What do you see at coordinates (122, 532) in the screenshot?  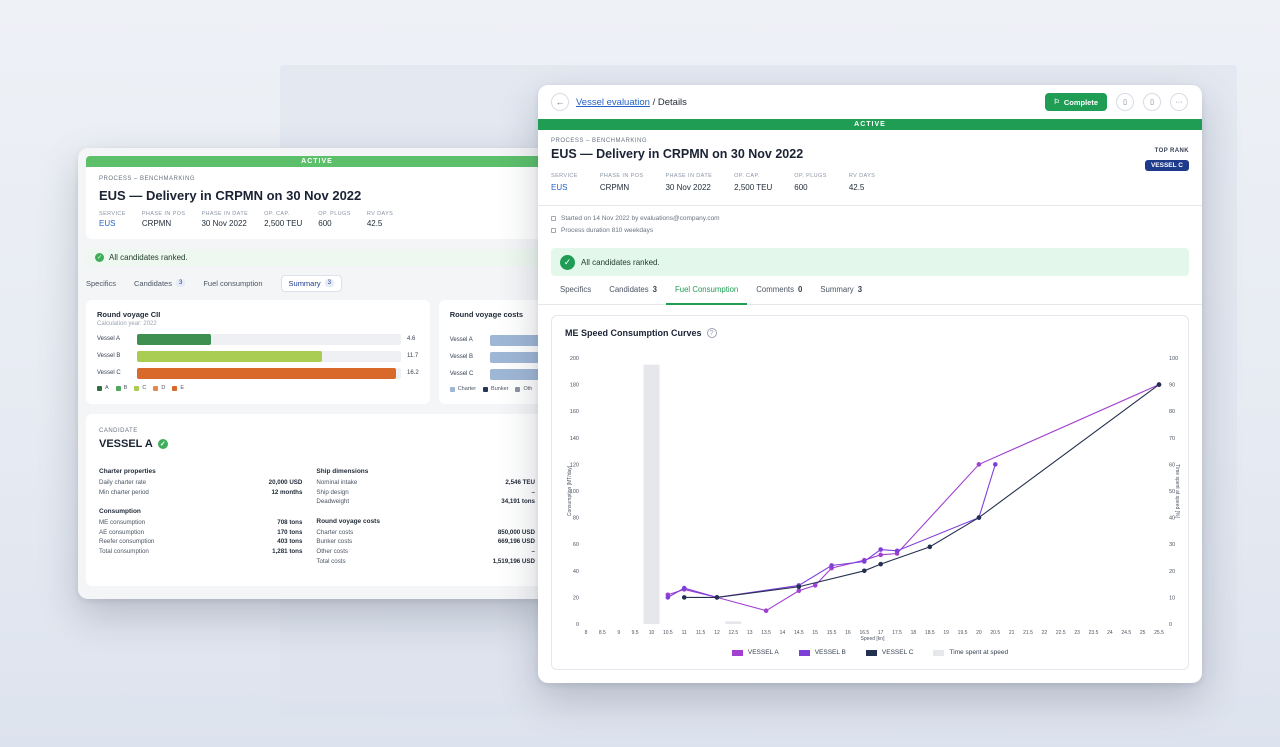 I see `property-name: AE consumption` at bounding box center [122, 532].